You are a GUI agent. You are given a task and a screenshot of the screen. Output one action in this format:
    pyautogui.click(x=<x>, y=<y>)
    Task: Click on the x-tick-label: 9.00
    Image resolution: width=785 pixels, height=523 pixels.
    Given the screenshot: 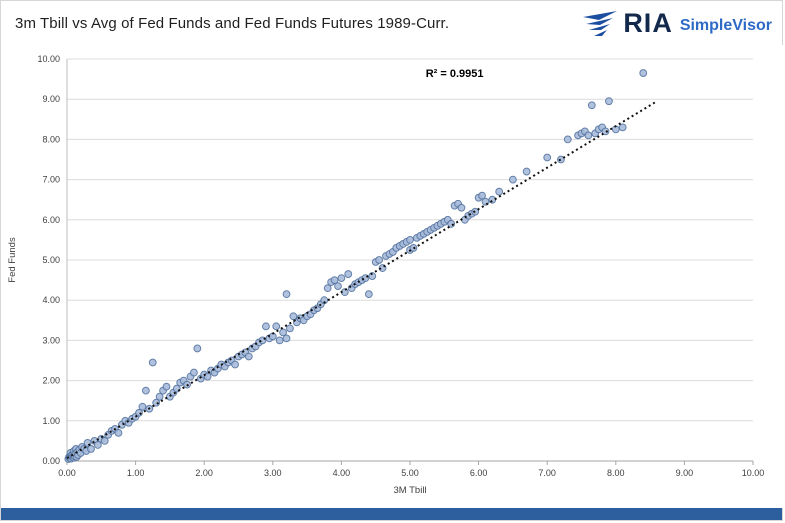 What is the action you would take?
    pyautogui.click(x=685, y=473)
    